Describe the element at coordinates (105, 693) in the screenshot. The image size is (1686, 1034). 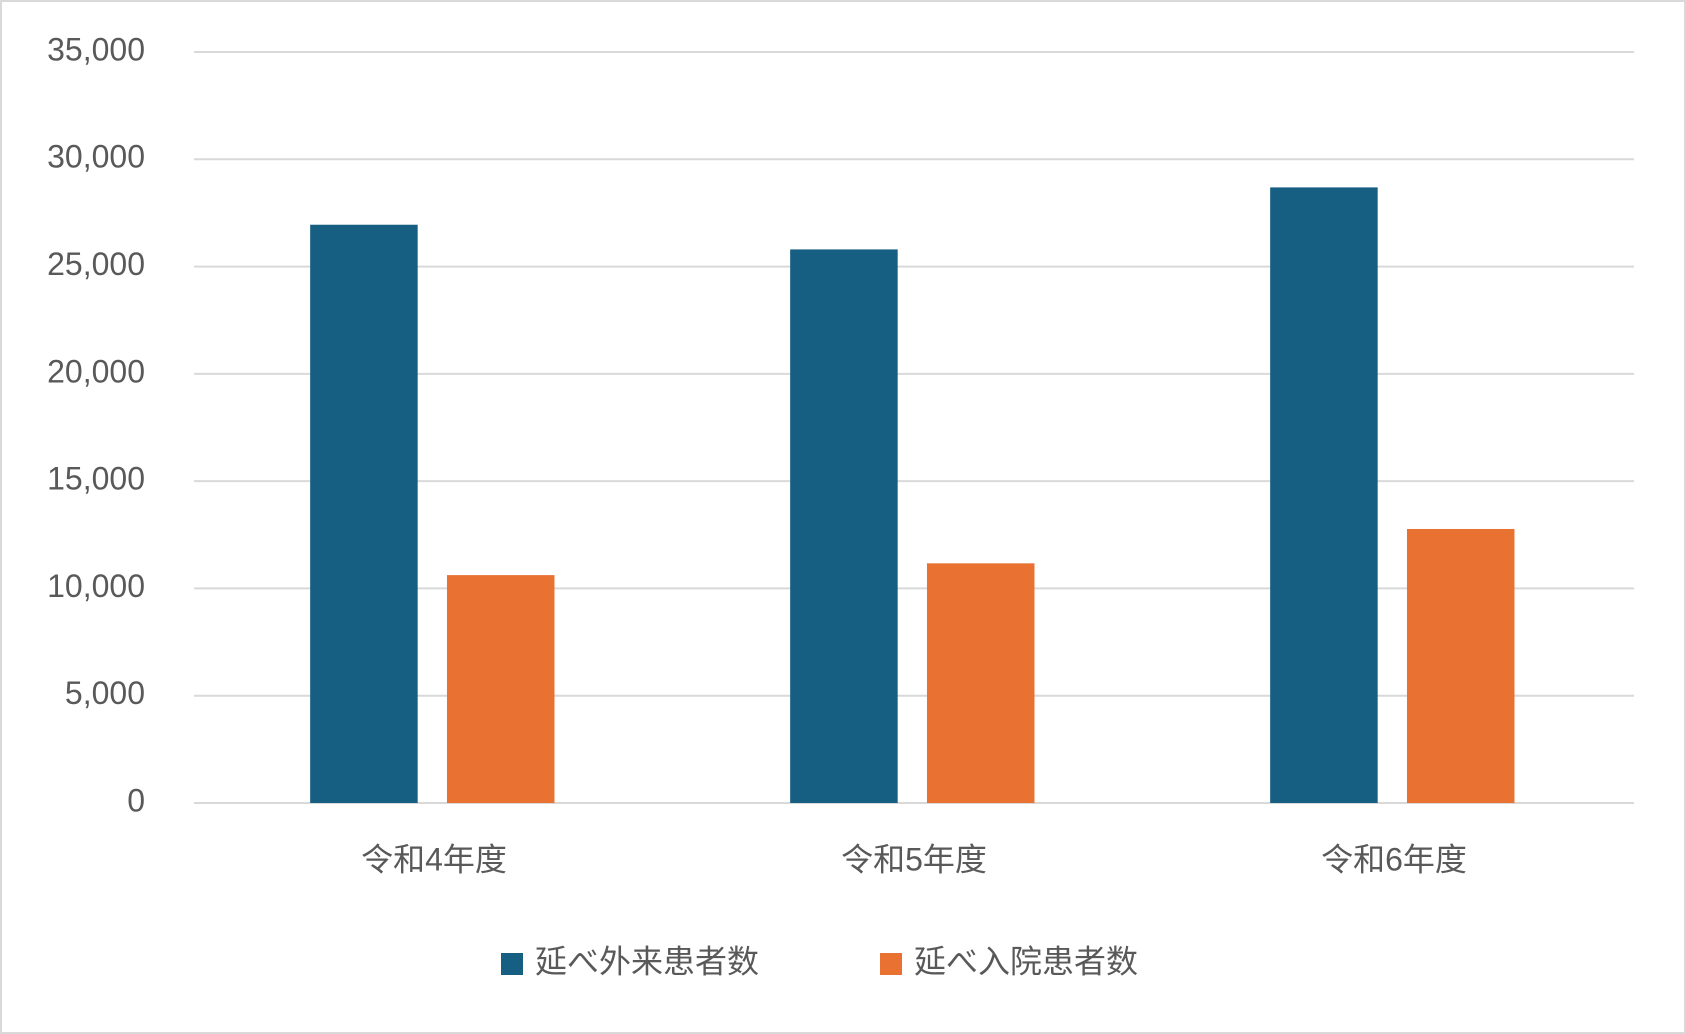
I see `y-tick-label: 5,000` at that location.